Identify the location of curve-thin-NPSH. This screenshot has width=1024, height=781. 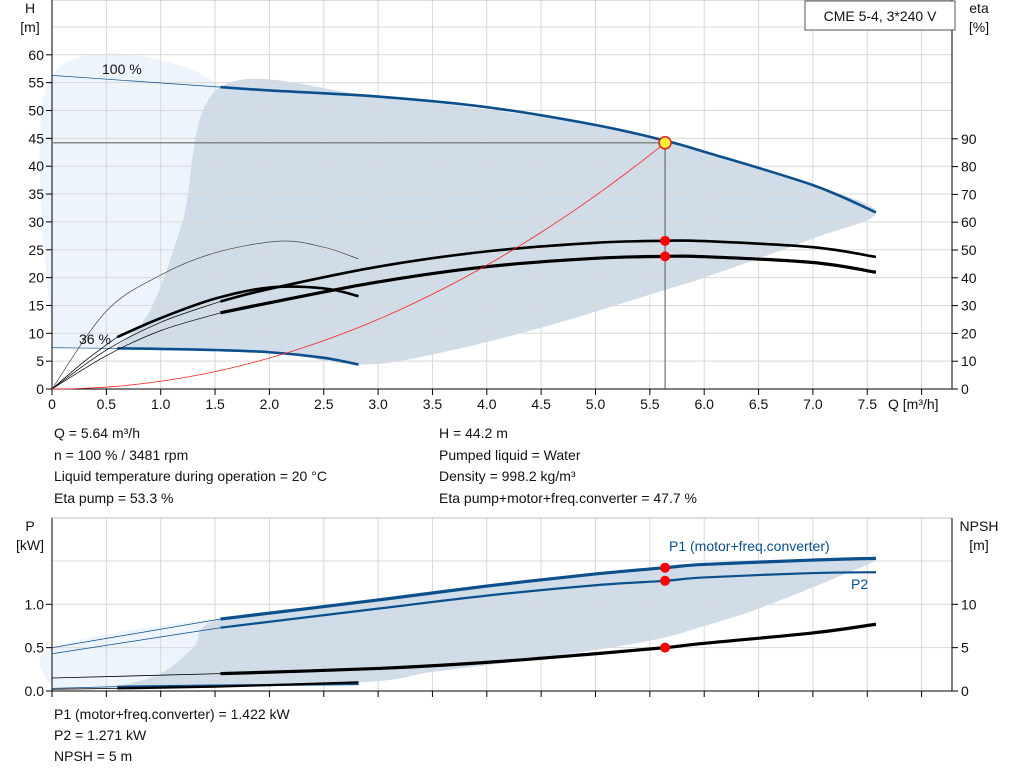
(136, 676).